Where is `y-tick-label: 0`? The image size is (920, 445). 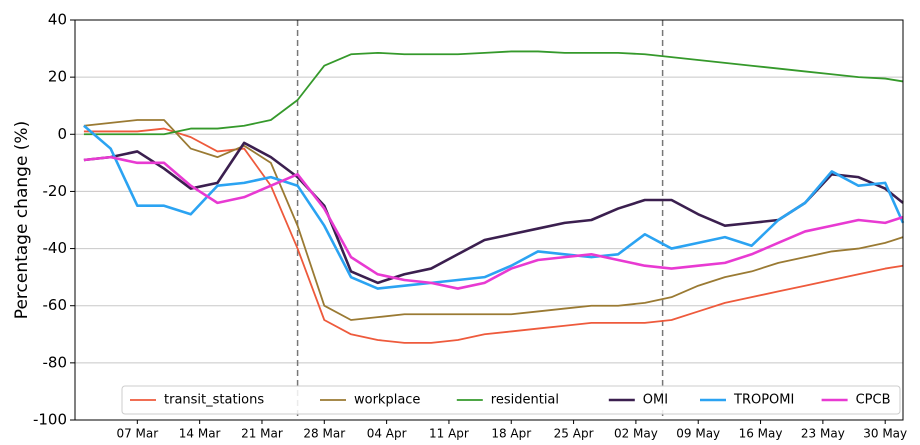 y-tick-label: 0 is located at coordinates (62, 134).